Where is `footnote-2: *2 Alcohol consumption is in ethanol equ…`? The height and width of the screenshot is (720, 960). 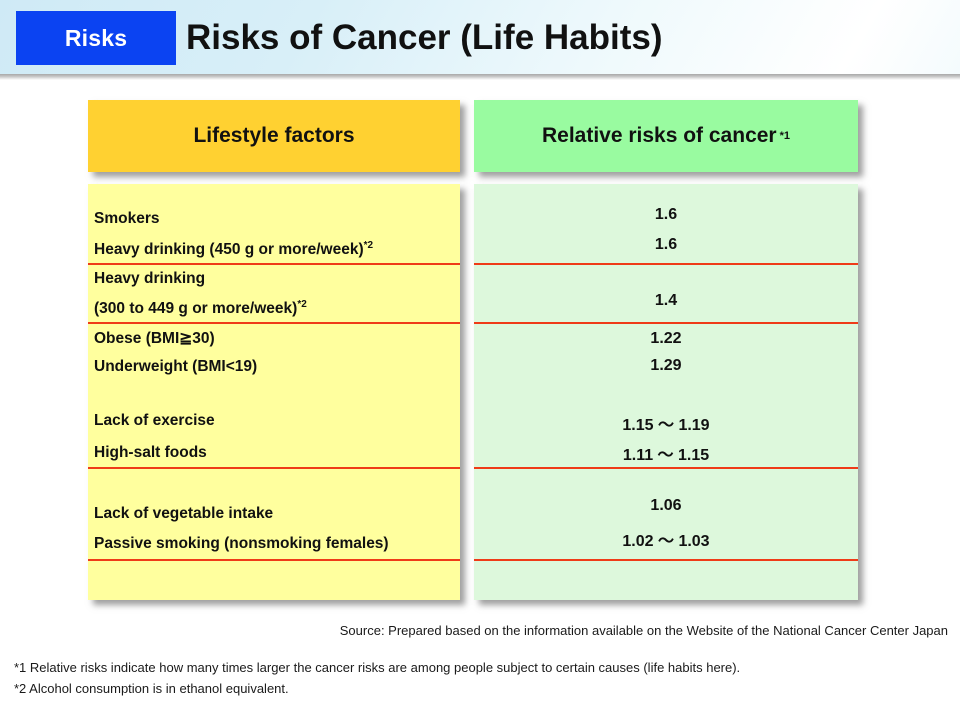
footnote-2: *2 Alcohol consumption is in ethanol equ… is located at coordinates (151, 688).